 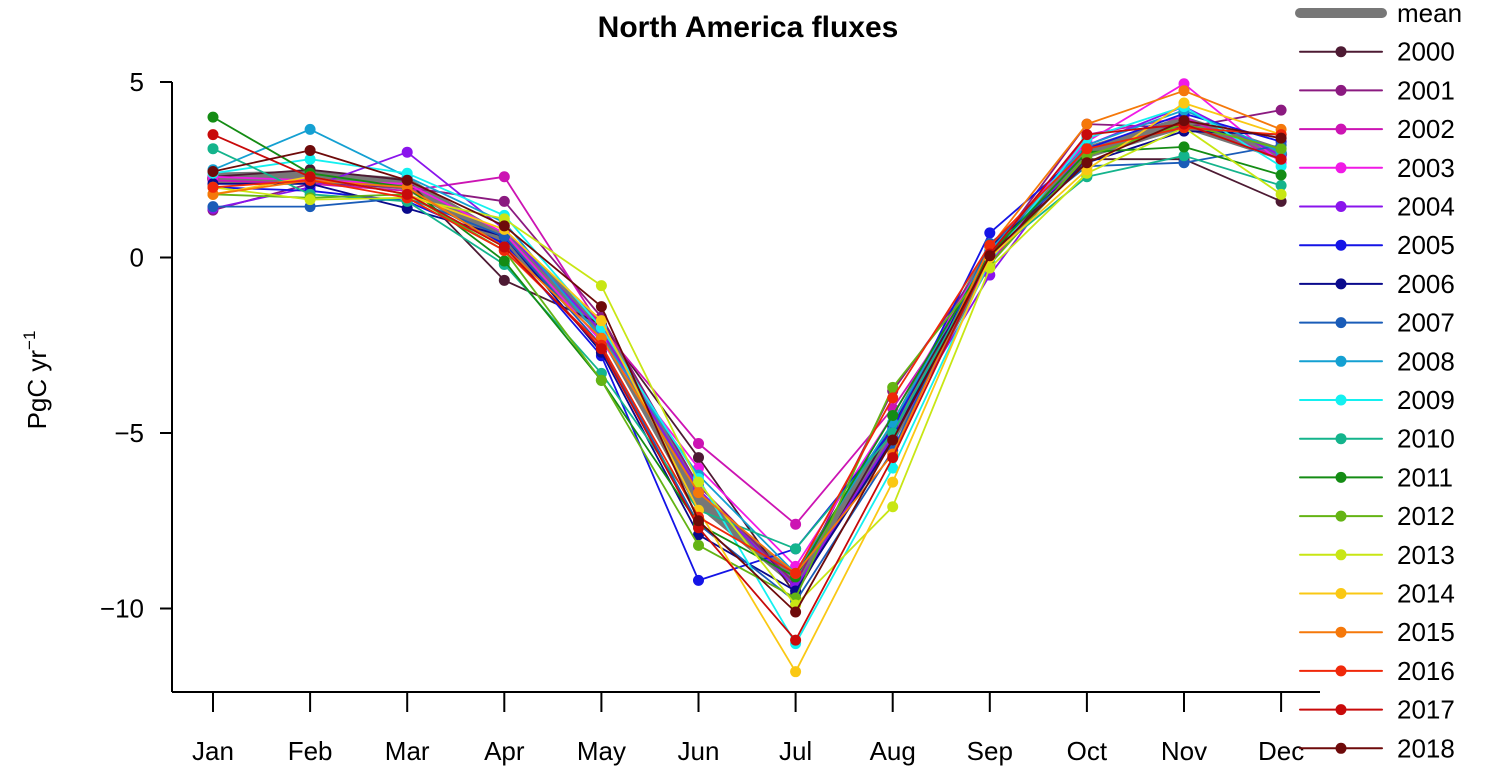 I want to click on x-tick-label: May, so click(x=601, y=751).